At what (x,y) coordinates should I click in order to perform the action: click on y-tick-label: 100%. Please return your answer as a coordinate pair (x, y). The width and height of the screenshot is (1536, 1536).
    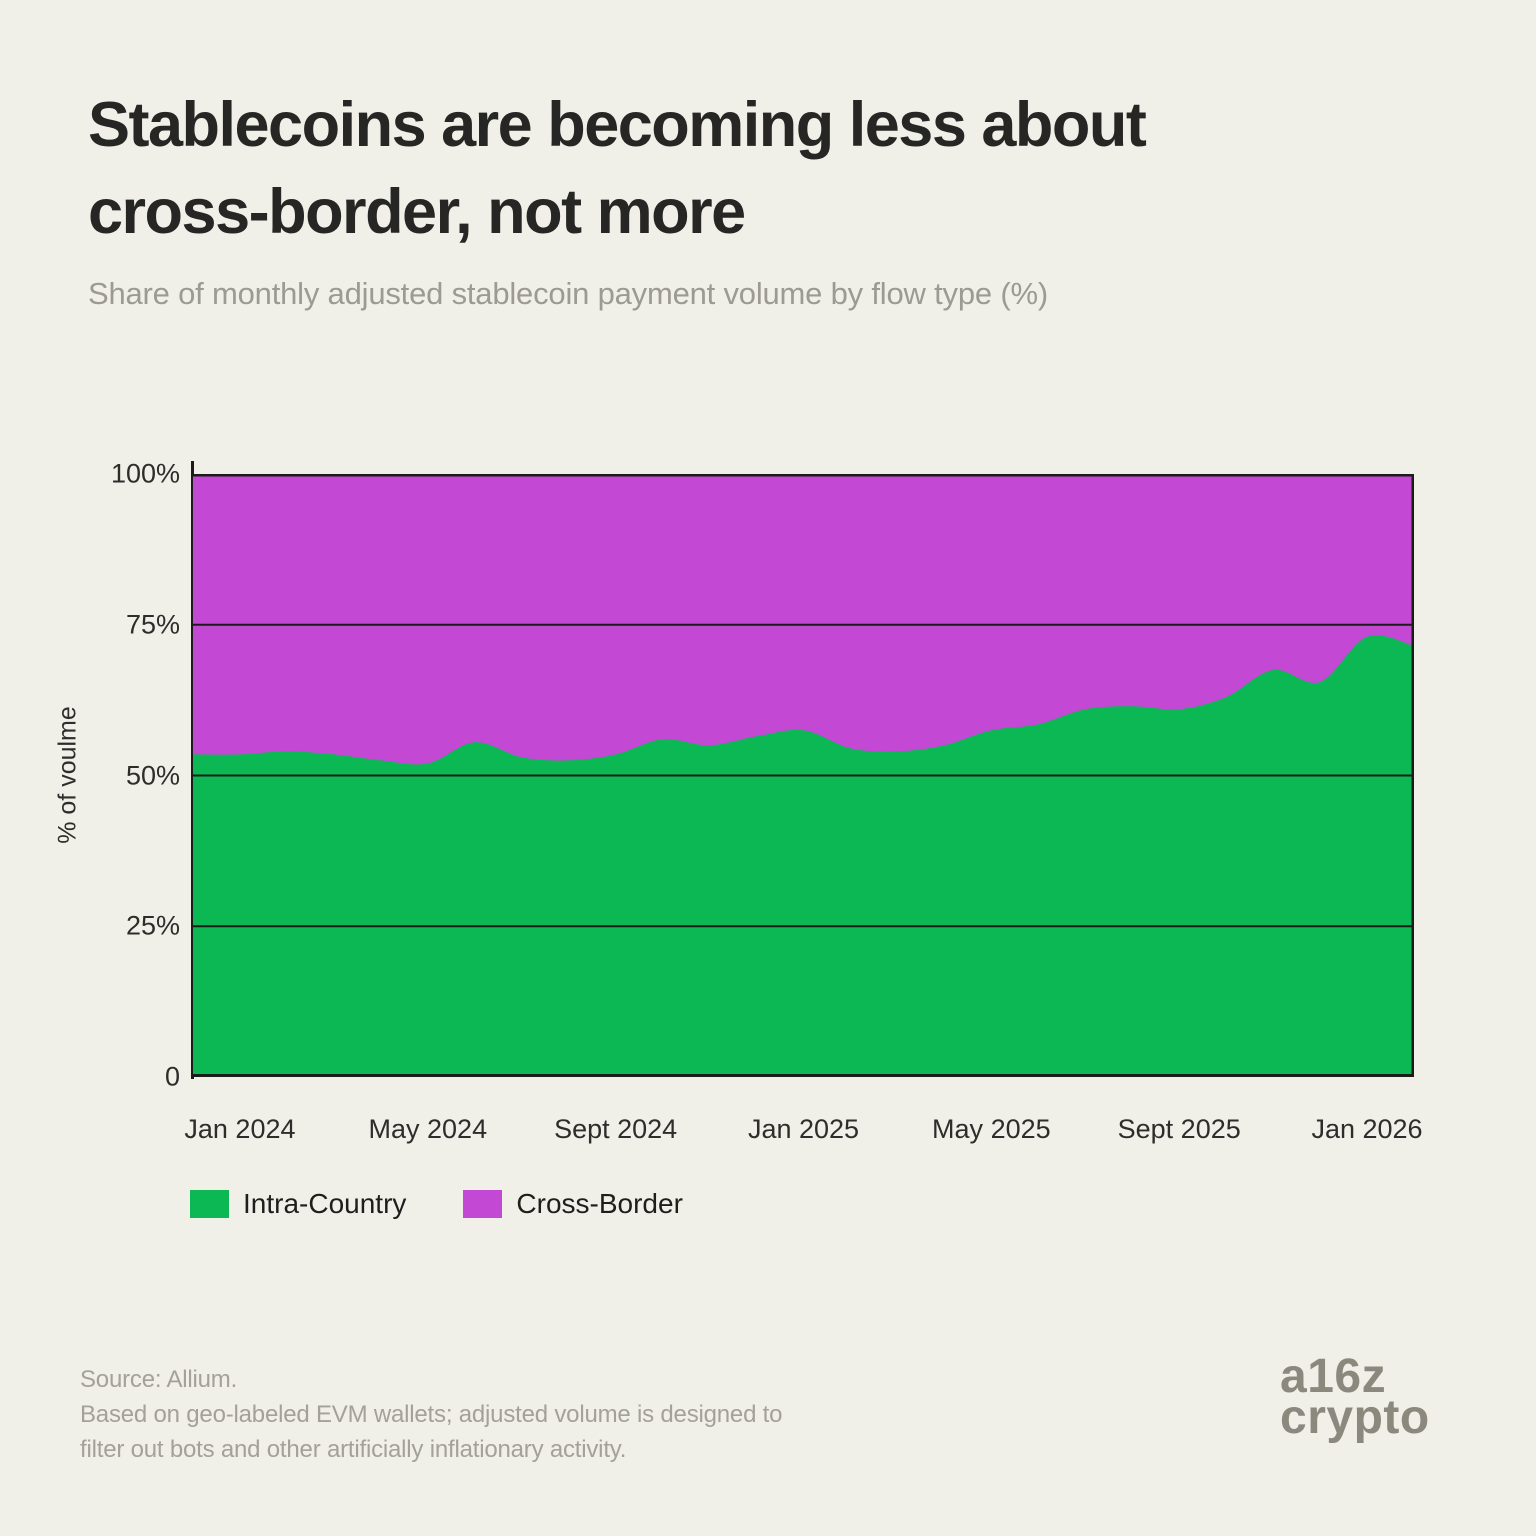
    Looking at the image, I should click on (145, 473).